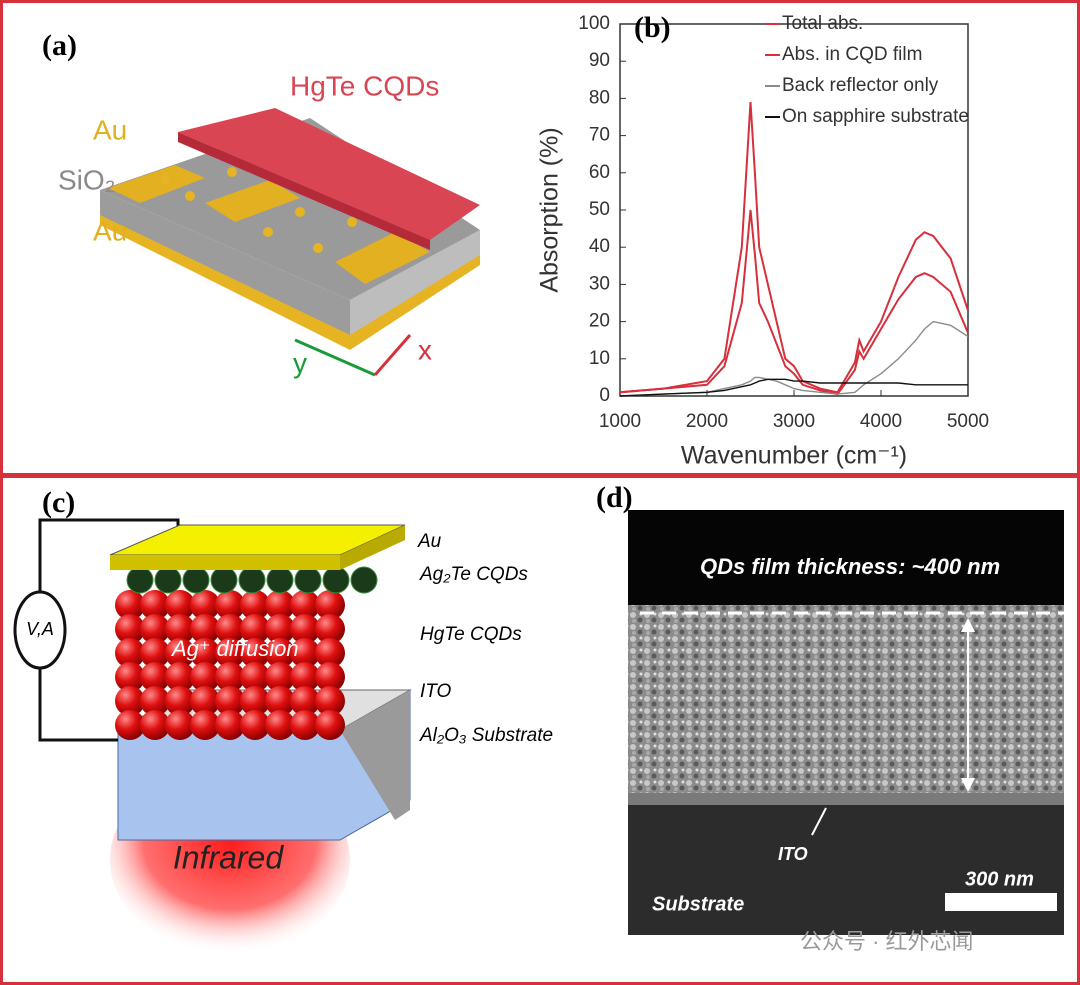 The width and height of the screenshot is (1080, 985). Describe the element at coordinates (599, 283) in the screenshot. I see `y-tick-label: 30` at that location.